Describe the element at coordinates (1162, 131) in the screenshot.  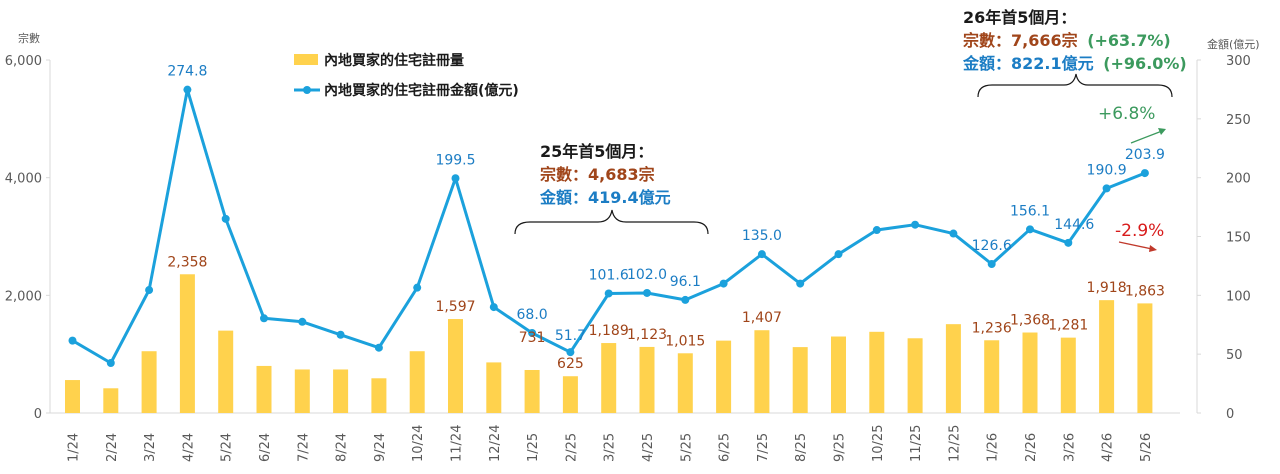
I see `up-arrowhead-icon` at that location.